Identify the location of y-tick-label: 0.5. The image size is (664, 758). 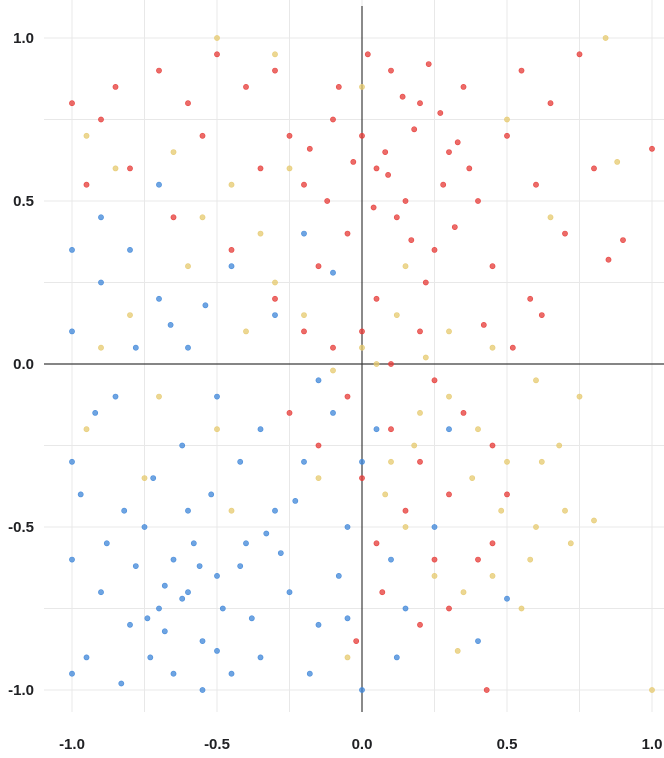
(23, 201).